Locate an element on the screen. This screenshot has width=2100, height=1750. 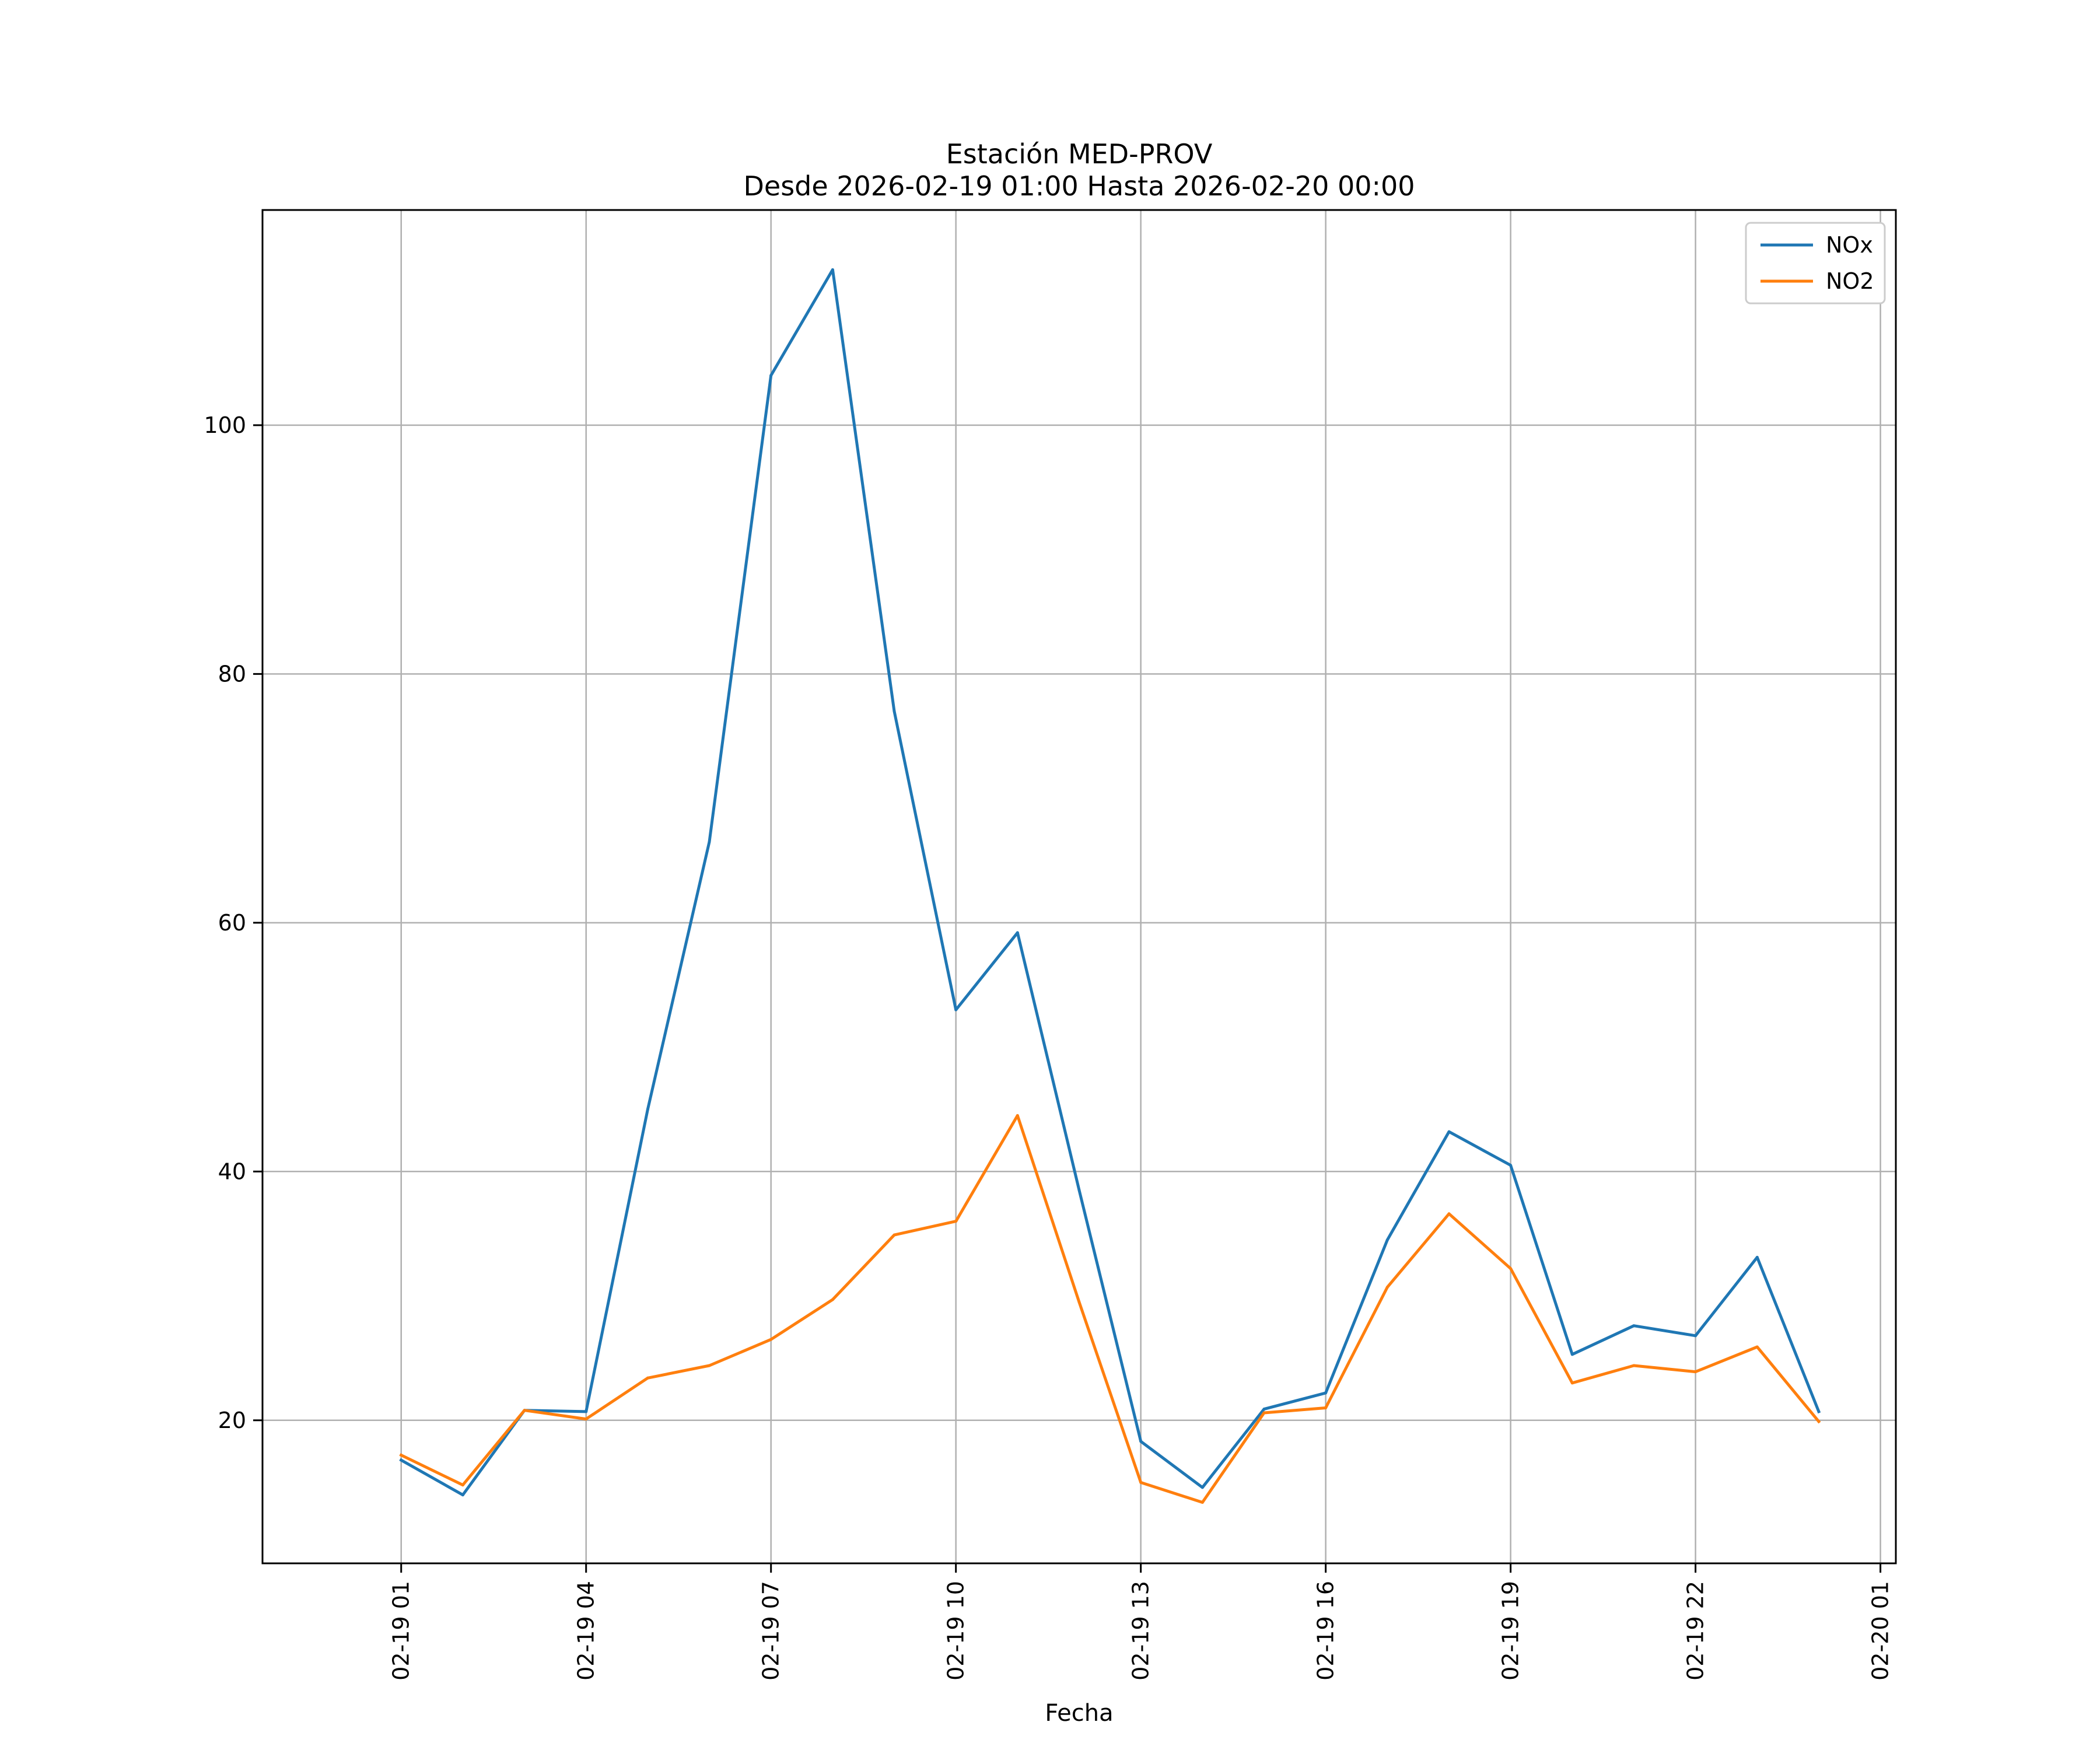
x-tick-label: 02-19 01 is located at coordinates (401, 1631).